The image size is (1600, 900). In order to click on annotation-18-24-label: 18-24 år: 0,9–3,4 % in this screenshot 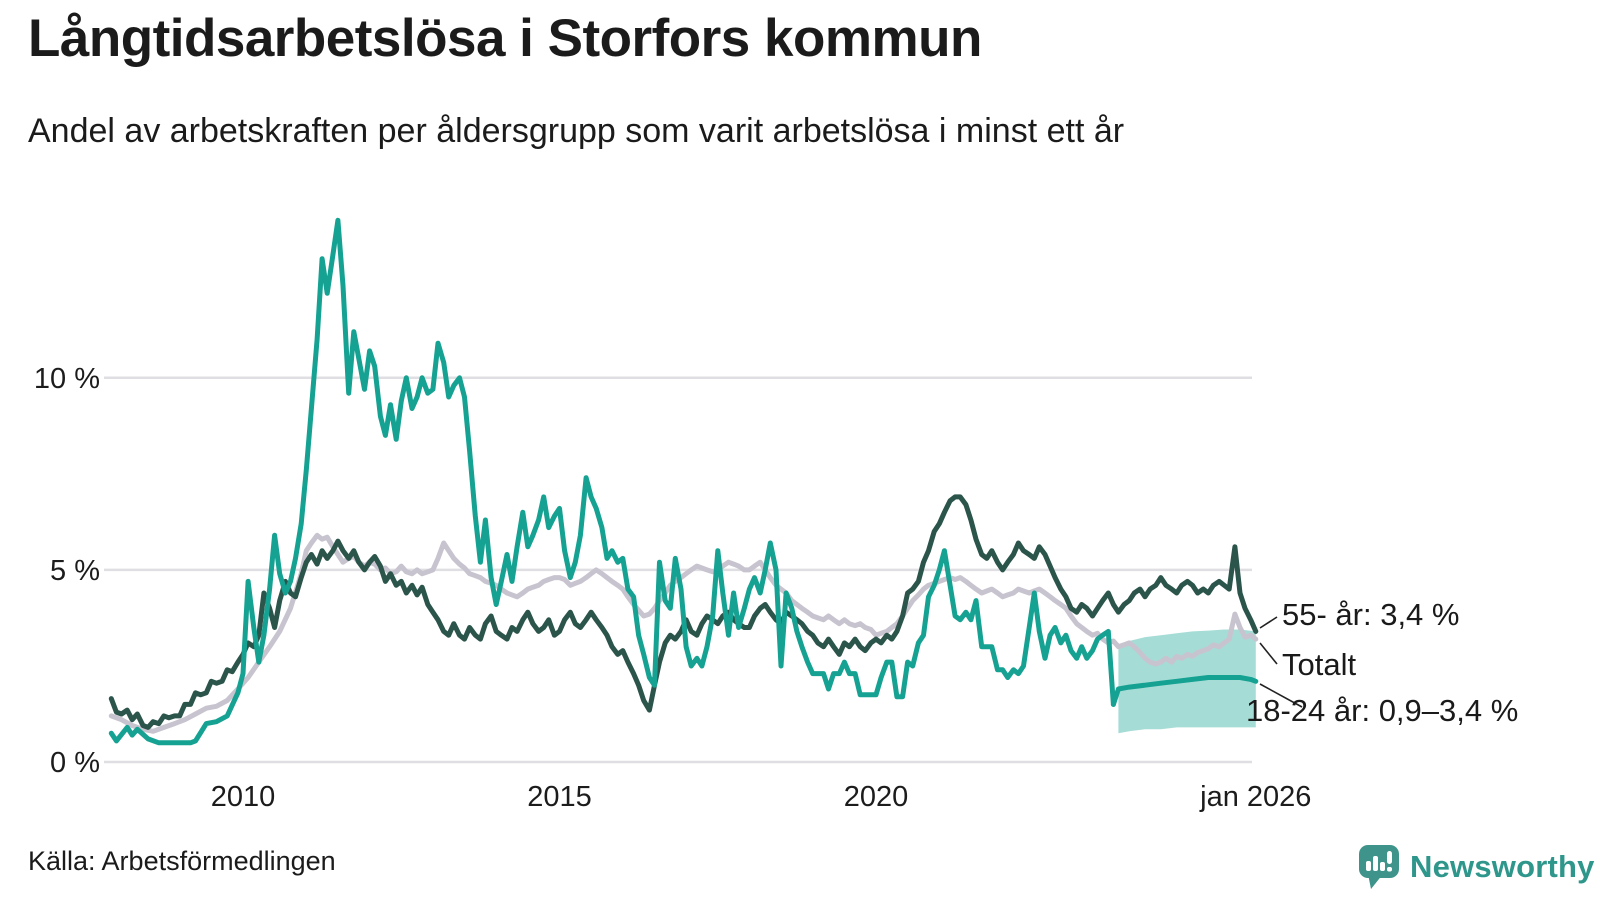, I will do `click(1382, 710)`.